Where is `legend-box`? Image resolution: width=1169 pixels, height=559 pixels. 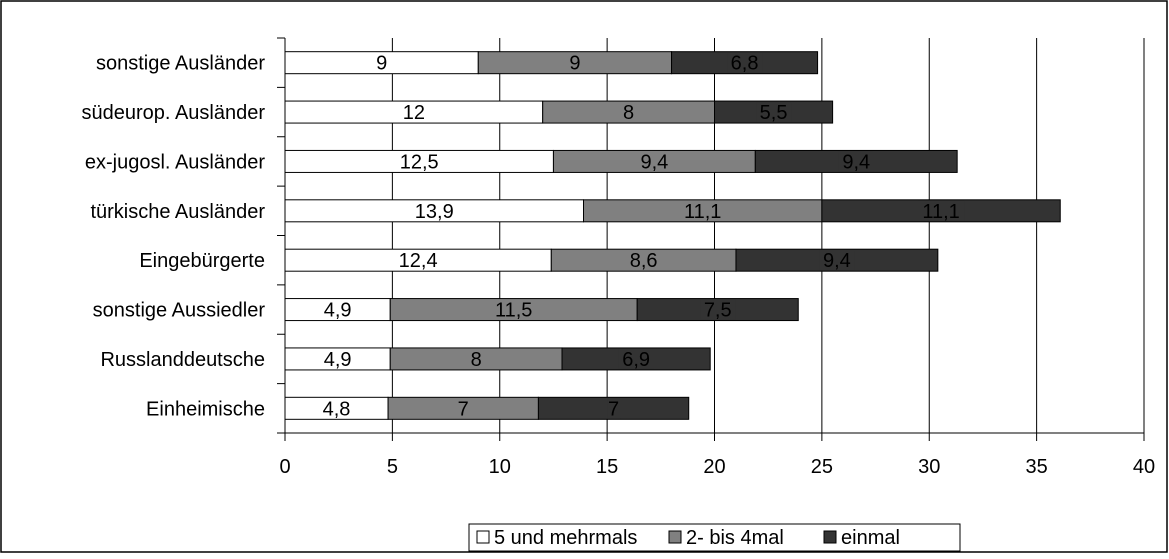
legend-box is located at coordinates (714, 537).